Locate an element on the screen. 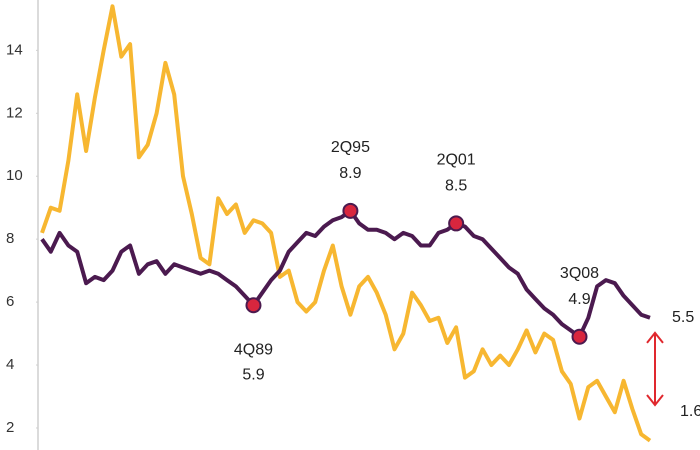 The image size is (700, 450). end-value-label: 1.6 is located at coordinates (690, 411).